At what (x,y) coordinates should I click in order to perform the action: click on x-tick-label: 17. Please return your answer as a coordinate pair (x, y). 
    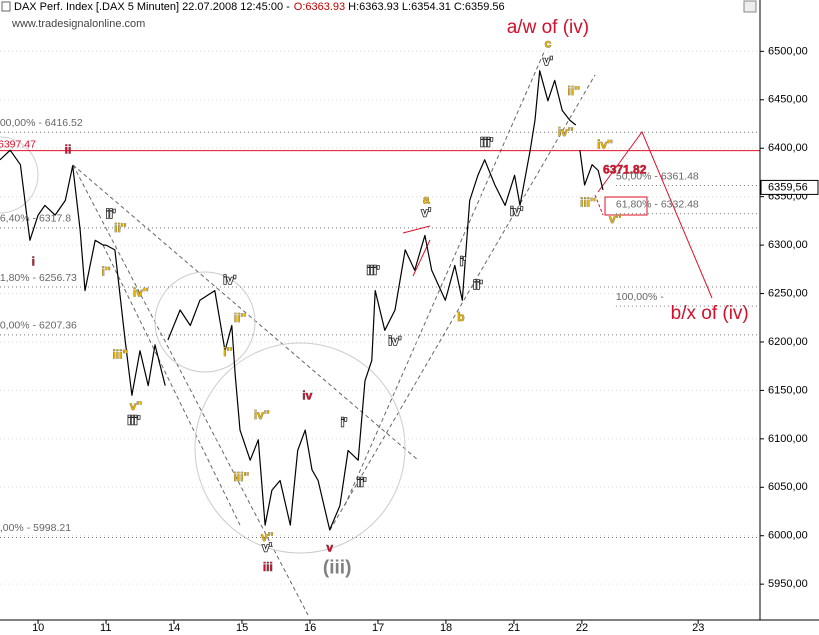
    Looking at the image, I should click on (378, 628).